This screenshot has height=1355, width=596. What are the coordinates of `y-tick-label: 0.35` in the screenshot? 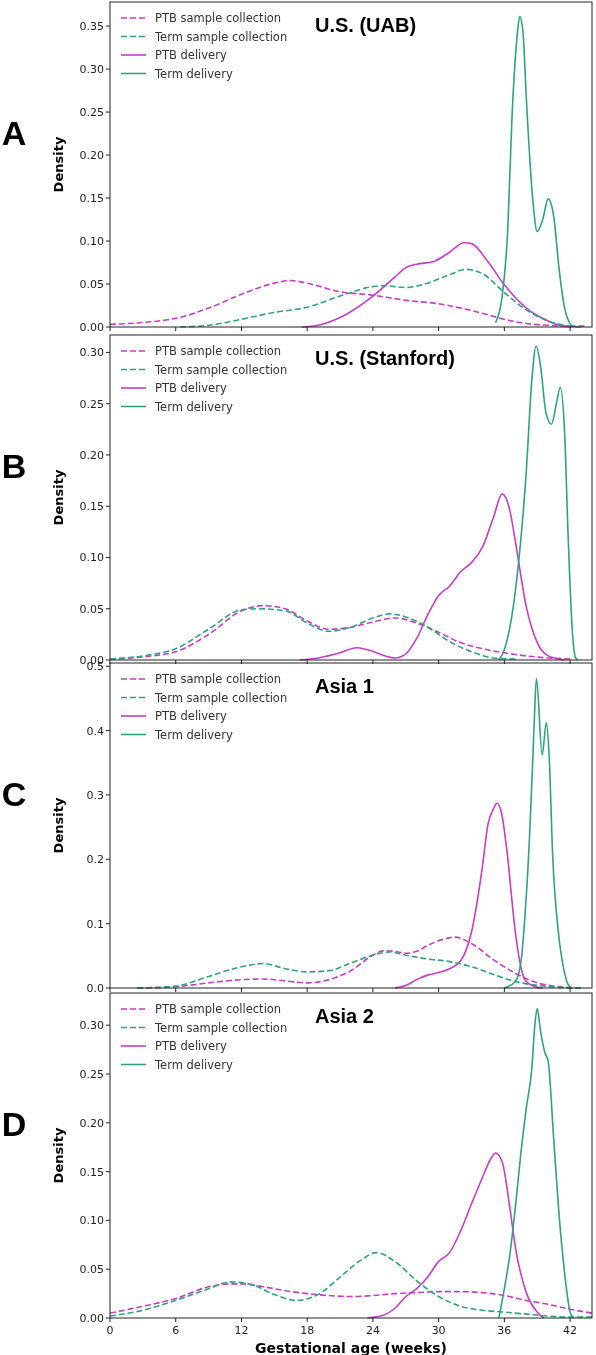 It's located at (91, 27).